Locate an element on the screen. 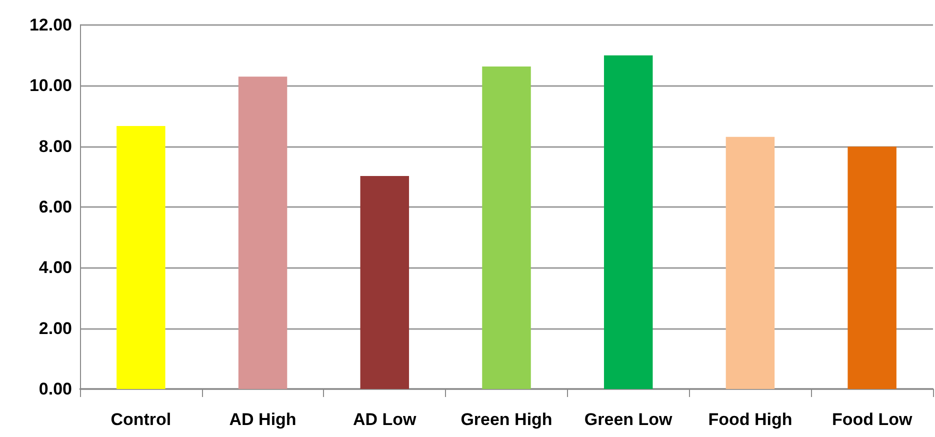  y-tick-label: 4.00 is located at coordinates (55, 268).